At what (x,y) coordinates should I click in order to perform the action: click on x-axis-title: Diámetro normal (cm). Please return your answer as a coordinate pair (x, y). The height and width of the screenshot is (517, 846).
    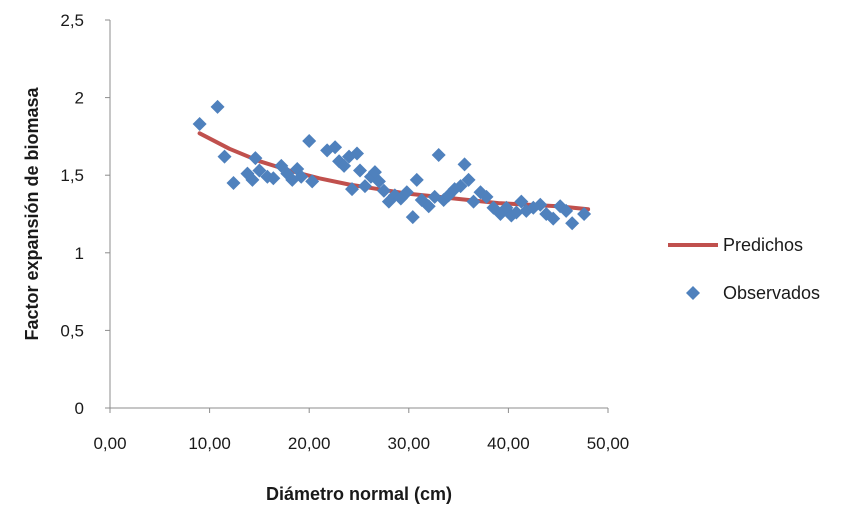
    Looking at the image, I should click on (359, 494).